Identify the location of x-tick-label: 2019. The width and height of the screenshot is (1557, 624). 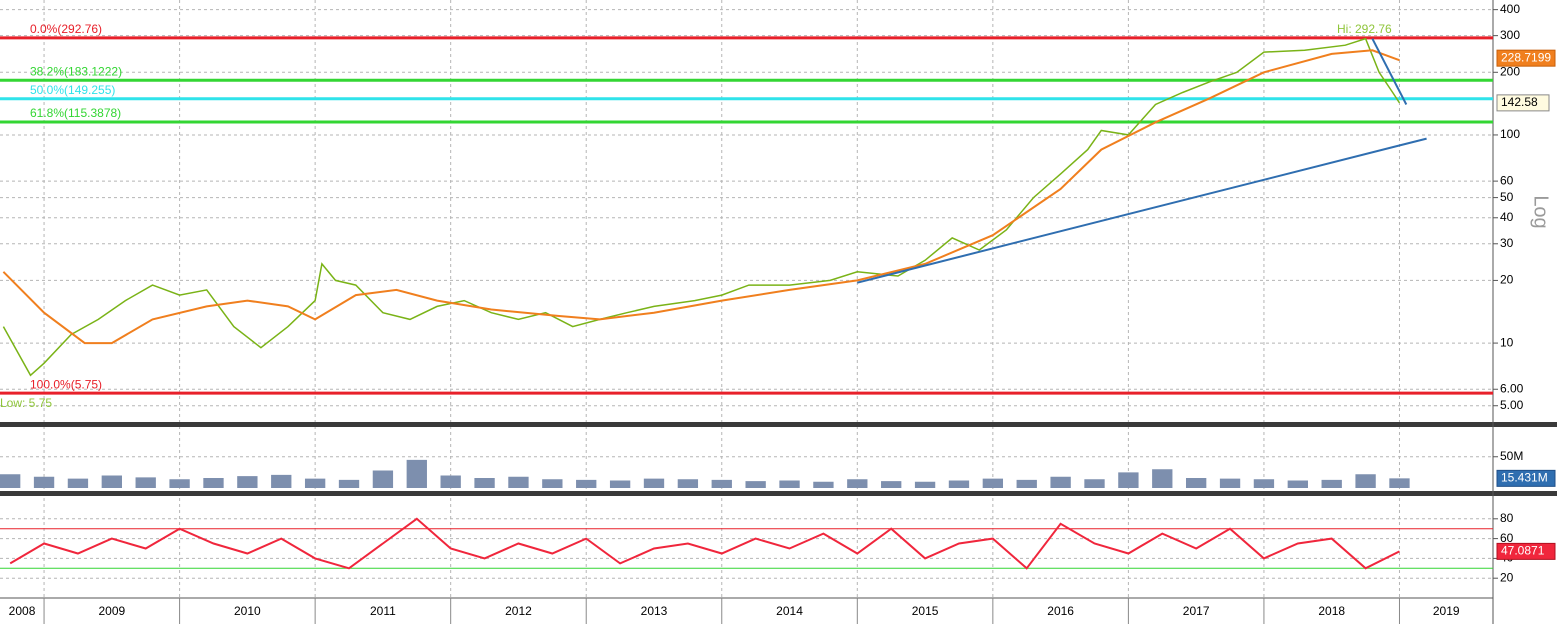
(1446, 611).